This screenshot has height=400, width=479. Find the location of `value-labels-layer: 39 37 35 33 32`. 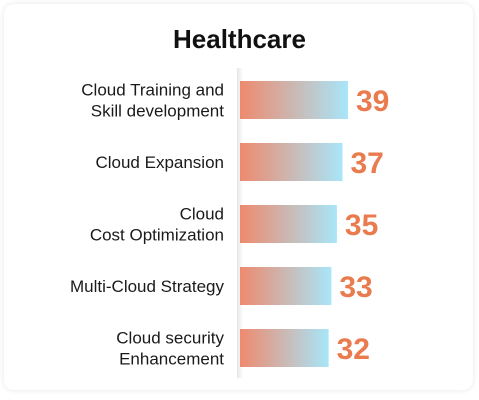

value-labels-layer: 39 37 35 33 32 is located at coordinates (363, 225).